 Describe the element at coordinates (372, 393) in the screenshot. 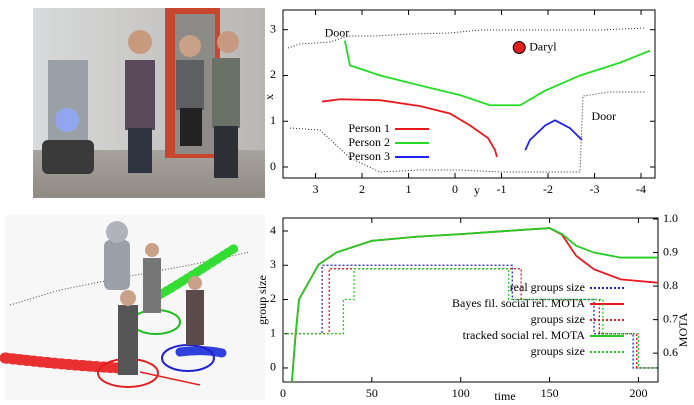

I see `x-tick-label: 50` at that location.